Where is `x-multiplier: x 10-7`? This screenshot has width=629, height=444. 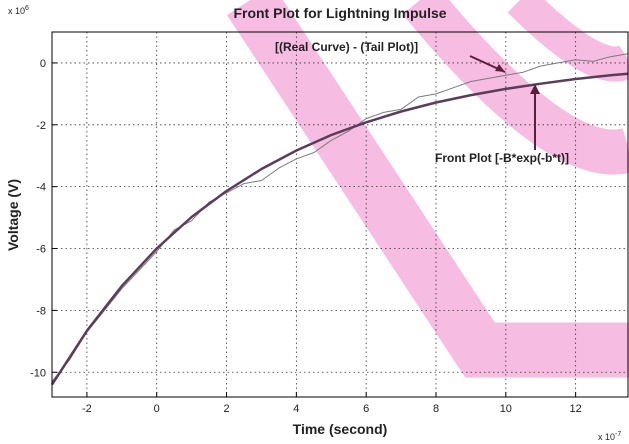
x-multiplier: x 10-7 is located at coordinates (609, 436).